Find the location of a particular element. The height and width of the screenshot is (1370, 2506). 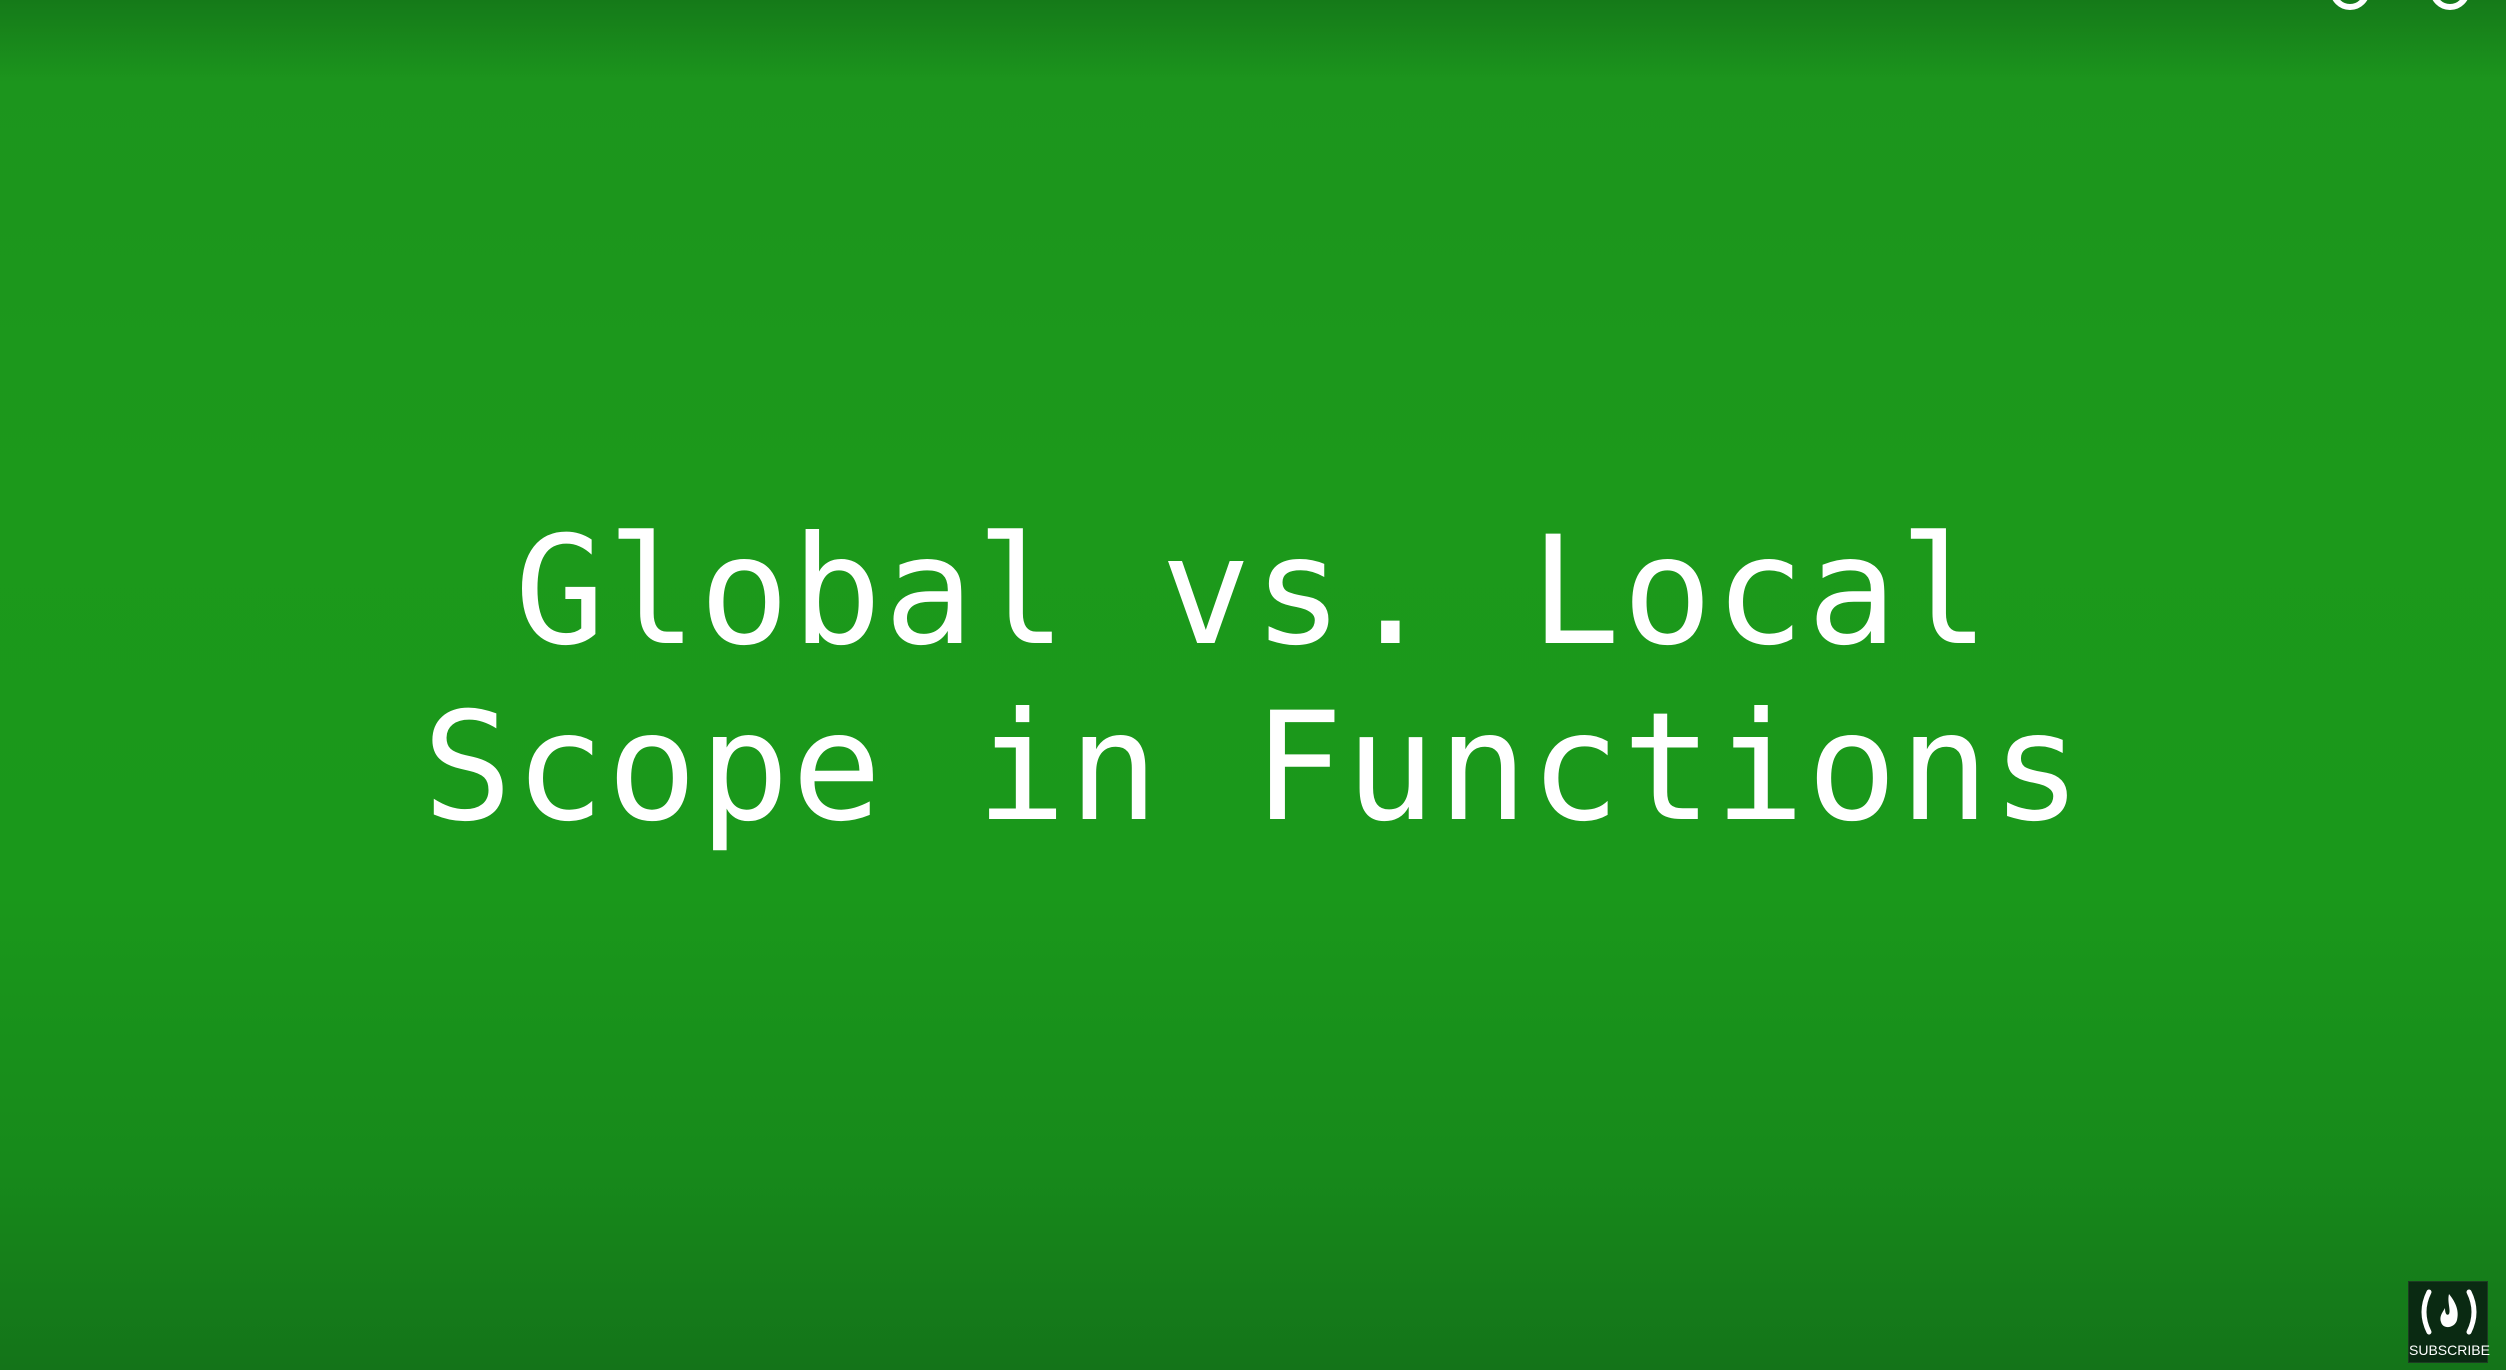

slide-title-line-1: Global vs. Local is located at coordinates (1253, 592).